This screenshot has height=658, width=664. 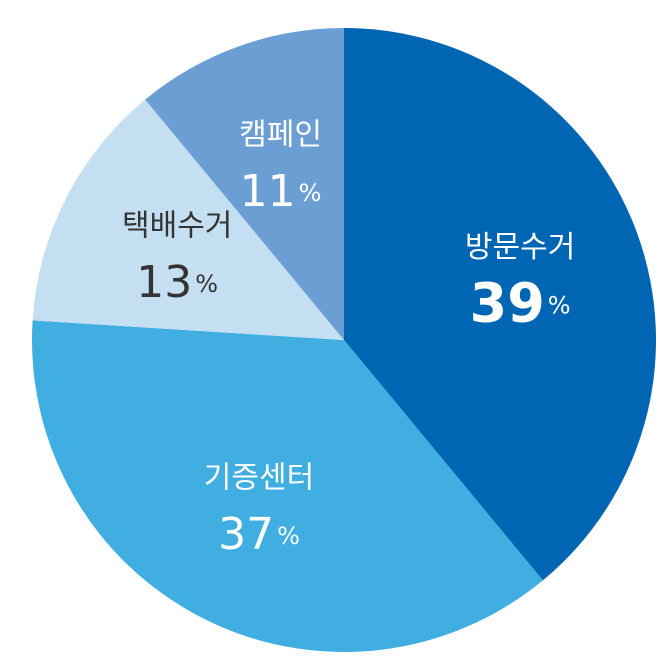 What do you see at coordinates (177, 226) in the screenshot?
I see `slice-label: 택배수거` at bounding box center [177, 226].